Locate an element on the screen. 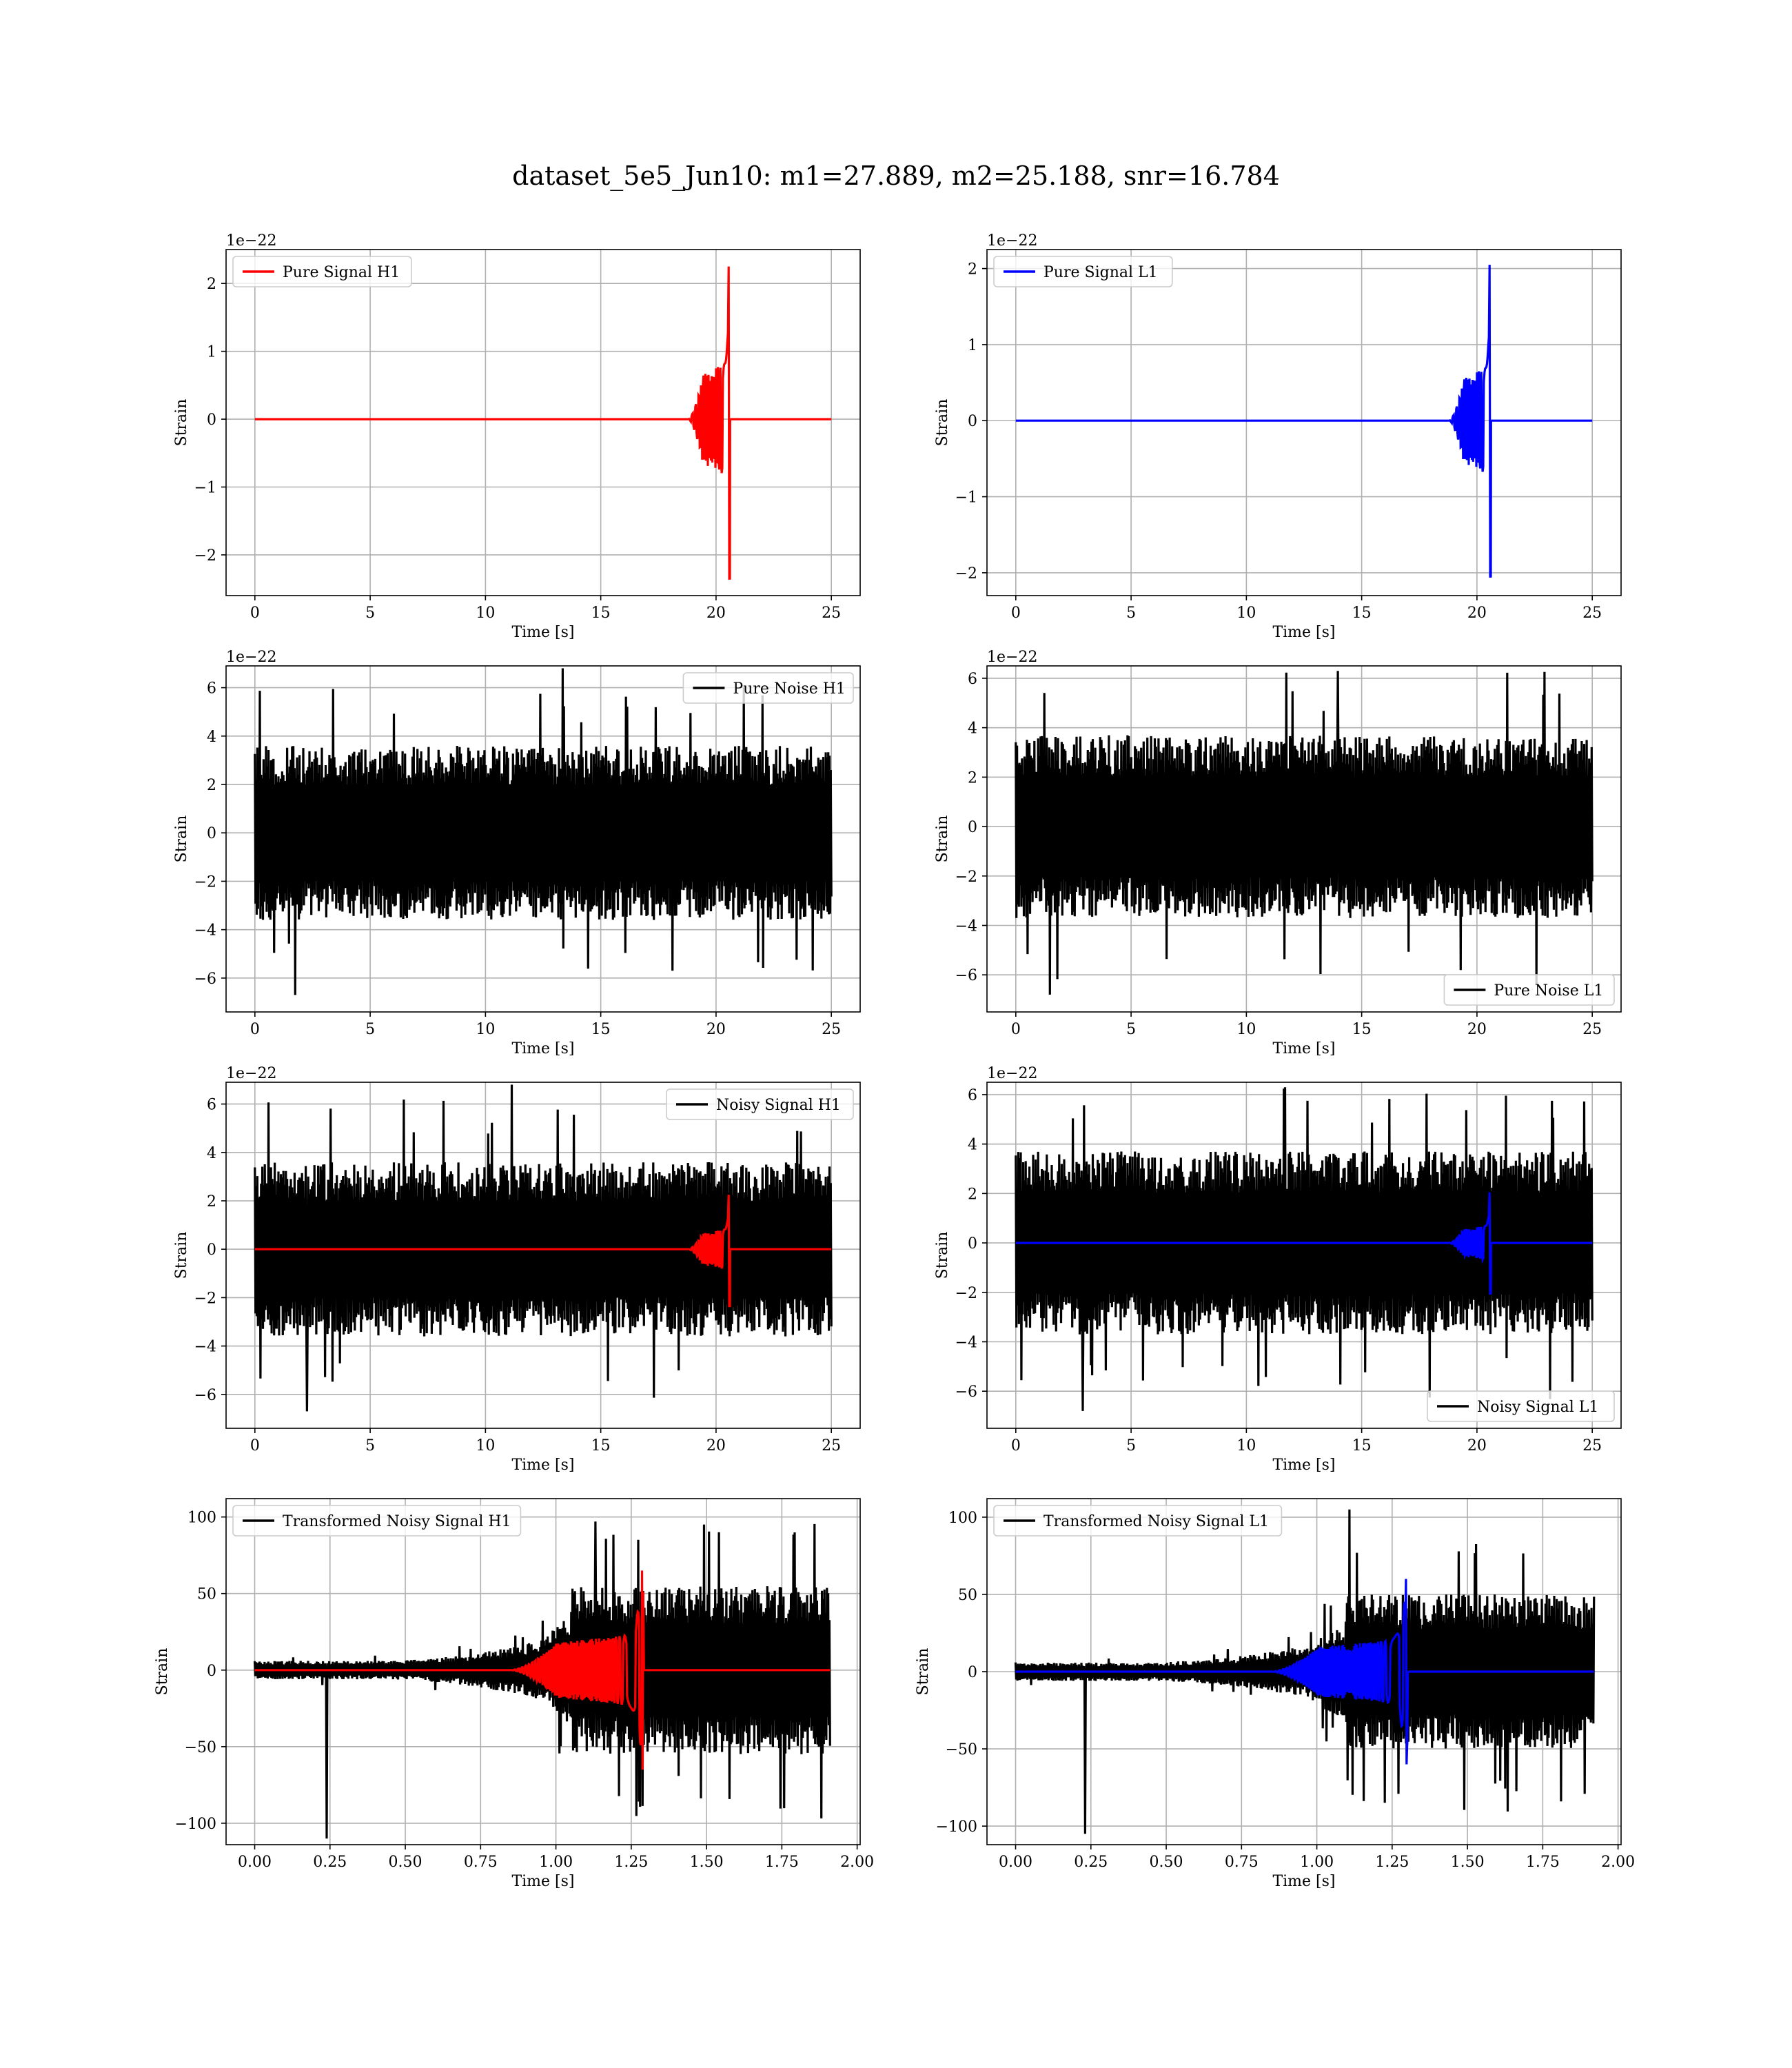  y-tick-label: −1 is located at coordinates (966, 498).